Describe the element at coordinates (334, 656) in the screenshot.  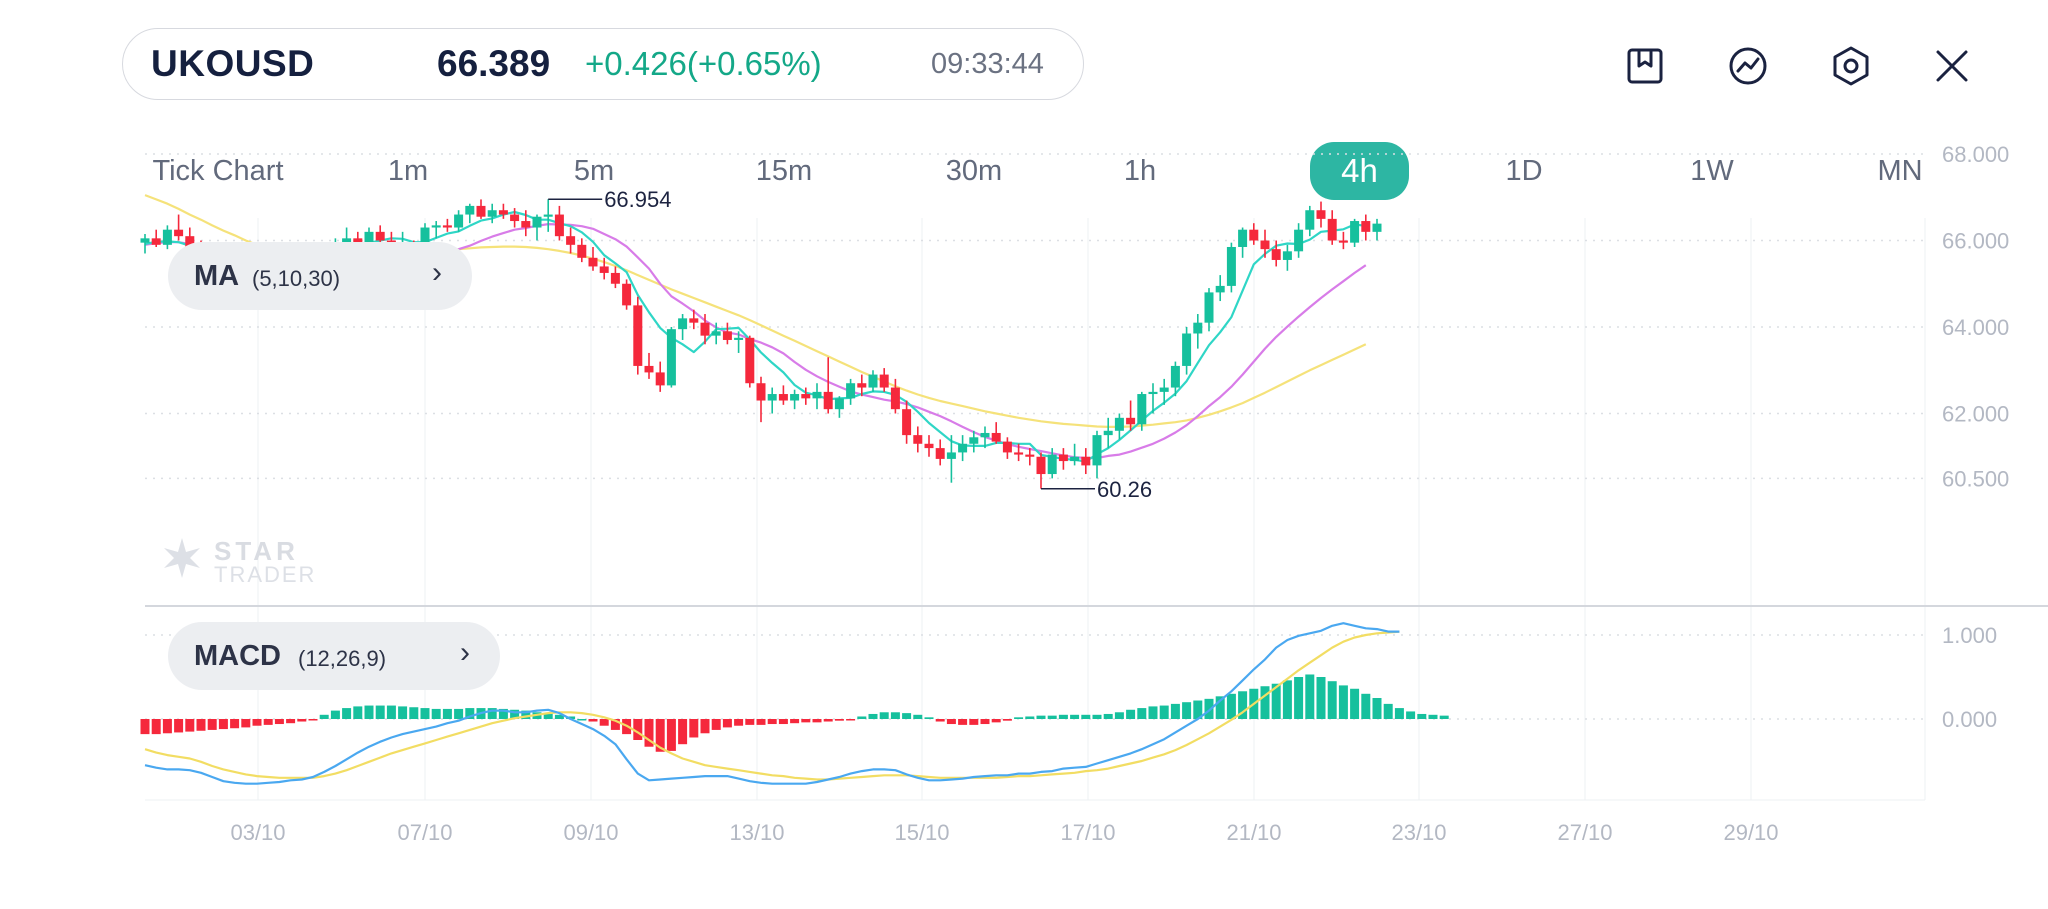
I see `macd-indicator-pill: MACD (12,26,9) ›` at that location.